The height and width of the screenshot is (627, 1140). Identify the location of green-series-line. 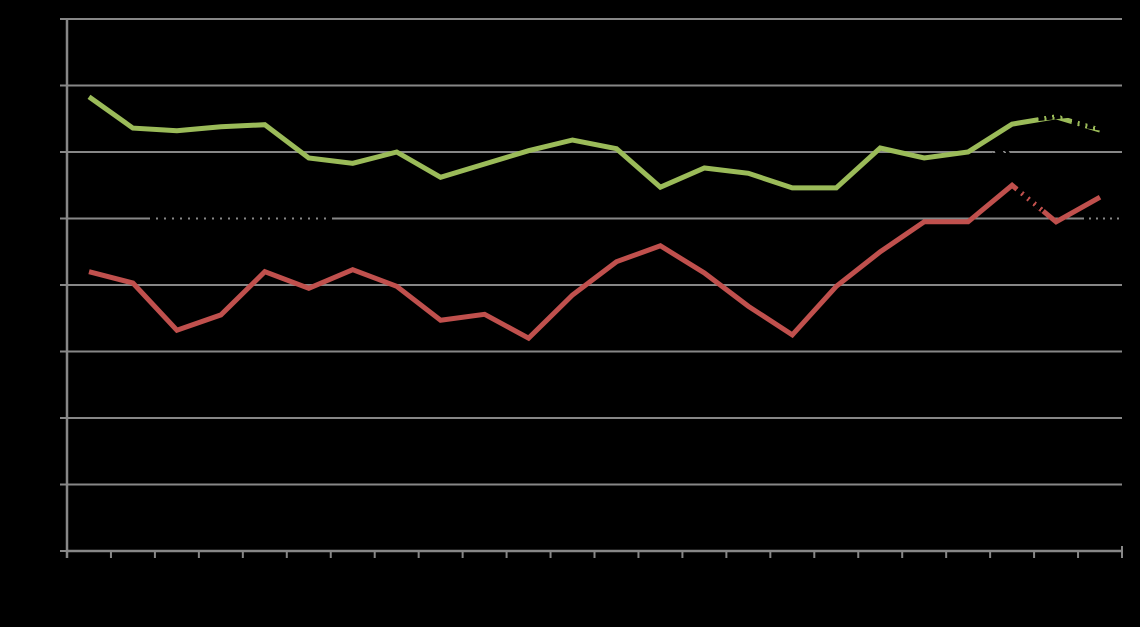
(594, 142).